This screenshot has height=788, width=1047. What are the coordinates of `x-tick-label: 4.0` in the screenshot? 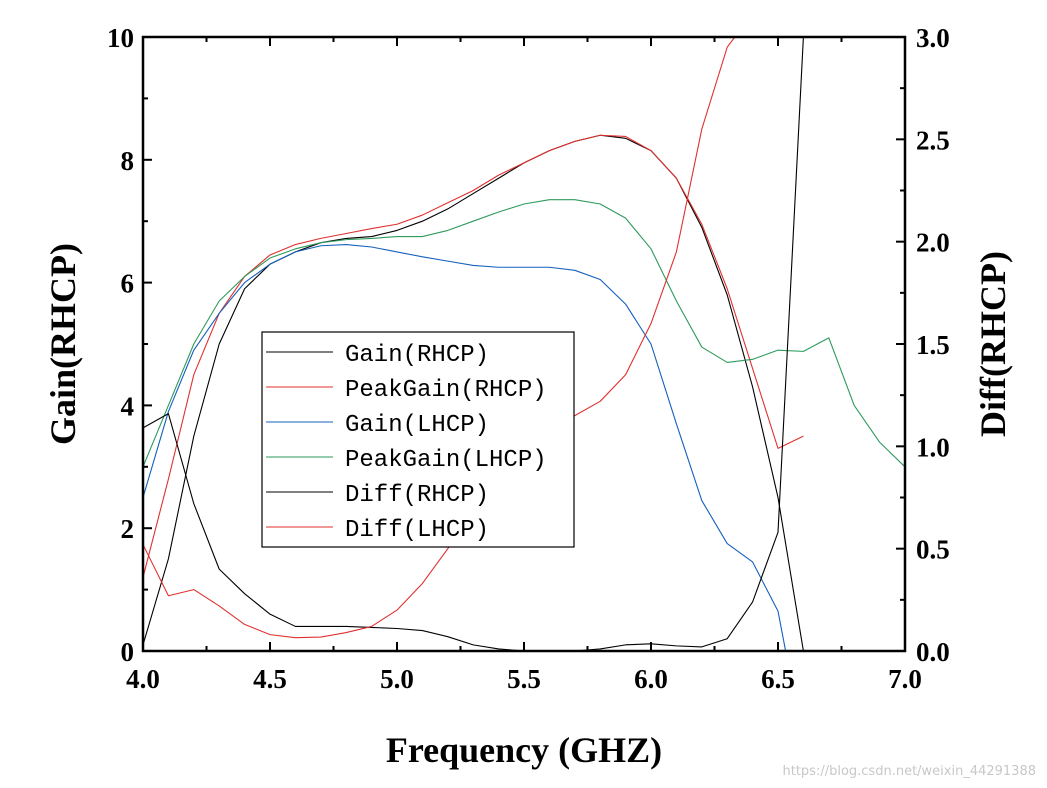 It's located at (143, 679).